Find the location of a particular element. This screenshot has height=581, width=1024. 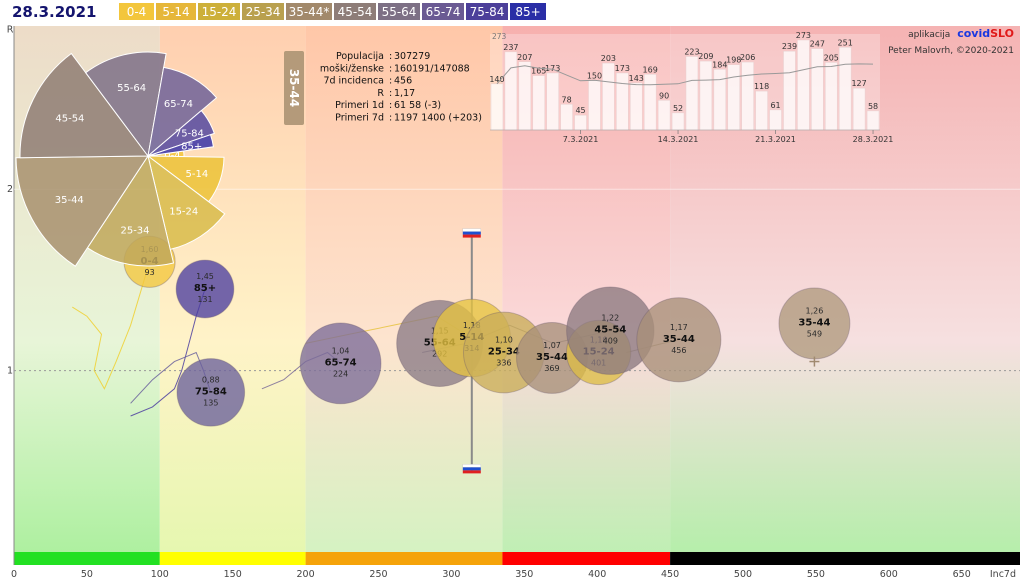

bubble-inc-label: 549 is located at coordinates (814, 333).